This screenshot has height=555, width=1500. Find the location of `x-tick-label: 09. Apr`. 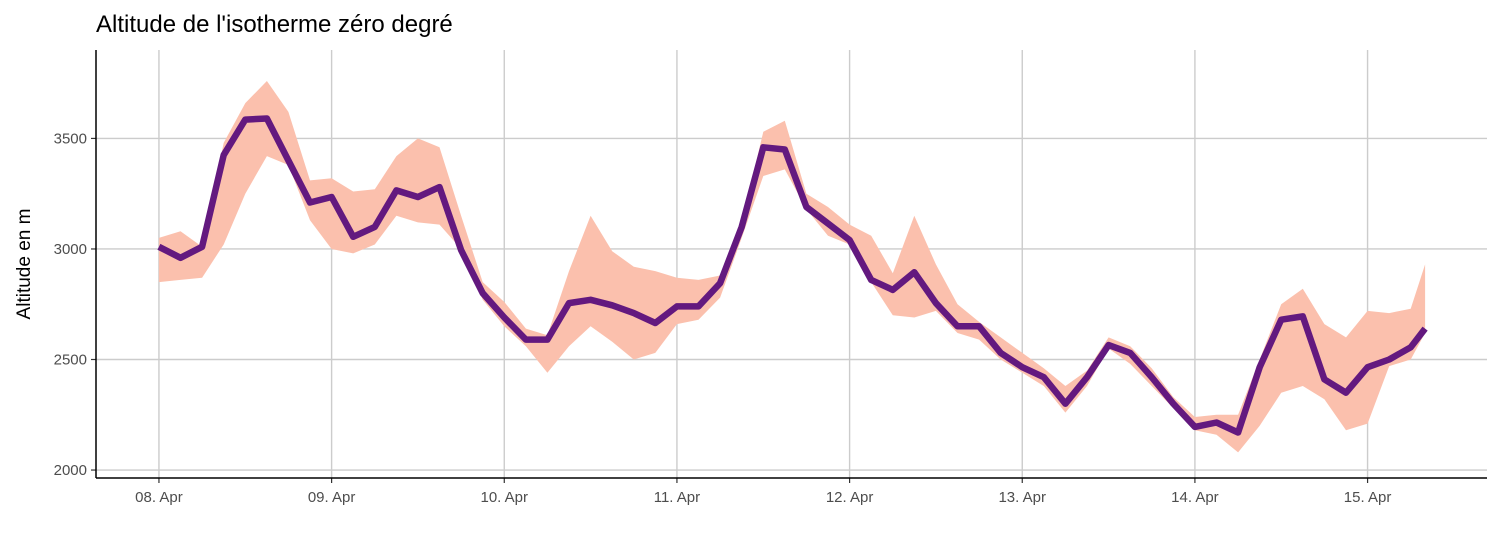

x-tick-label: 09. Apr is located at coordinates (332, 497).